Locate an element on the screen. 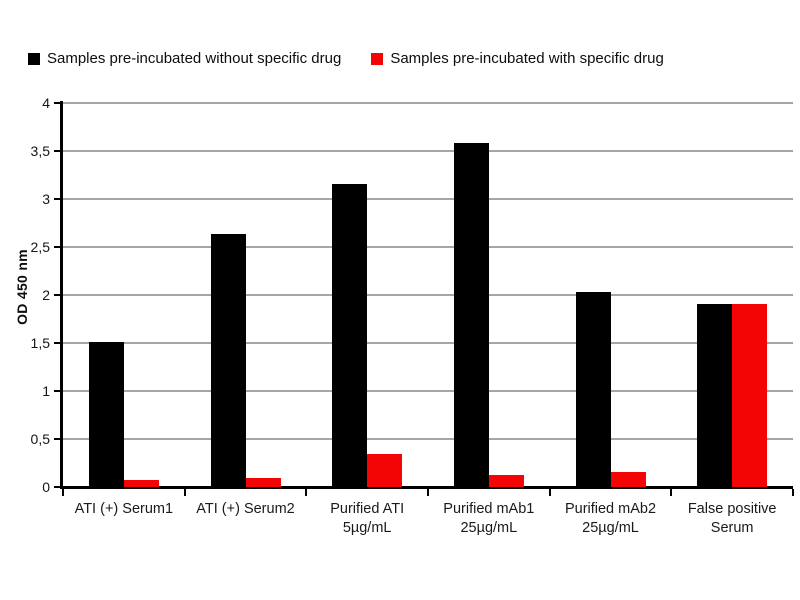  legend-swatch-without-drug is located at coordinates (34, 58).